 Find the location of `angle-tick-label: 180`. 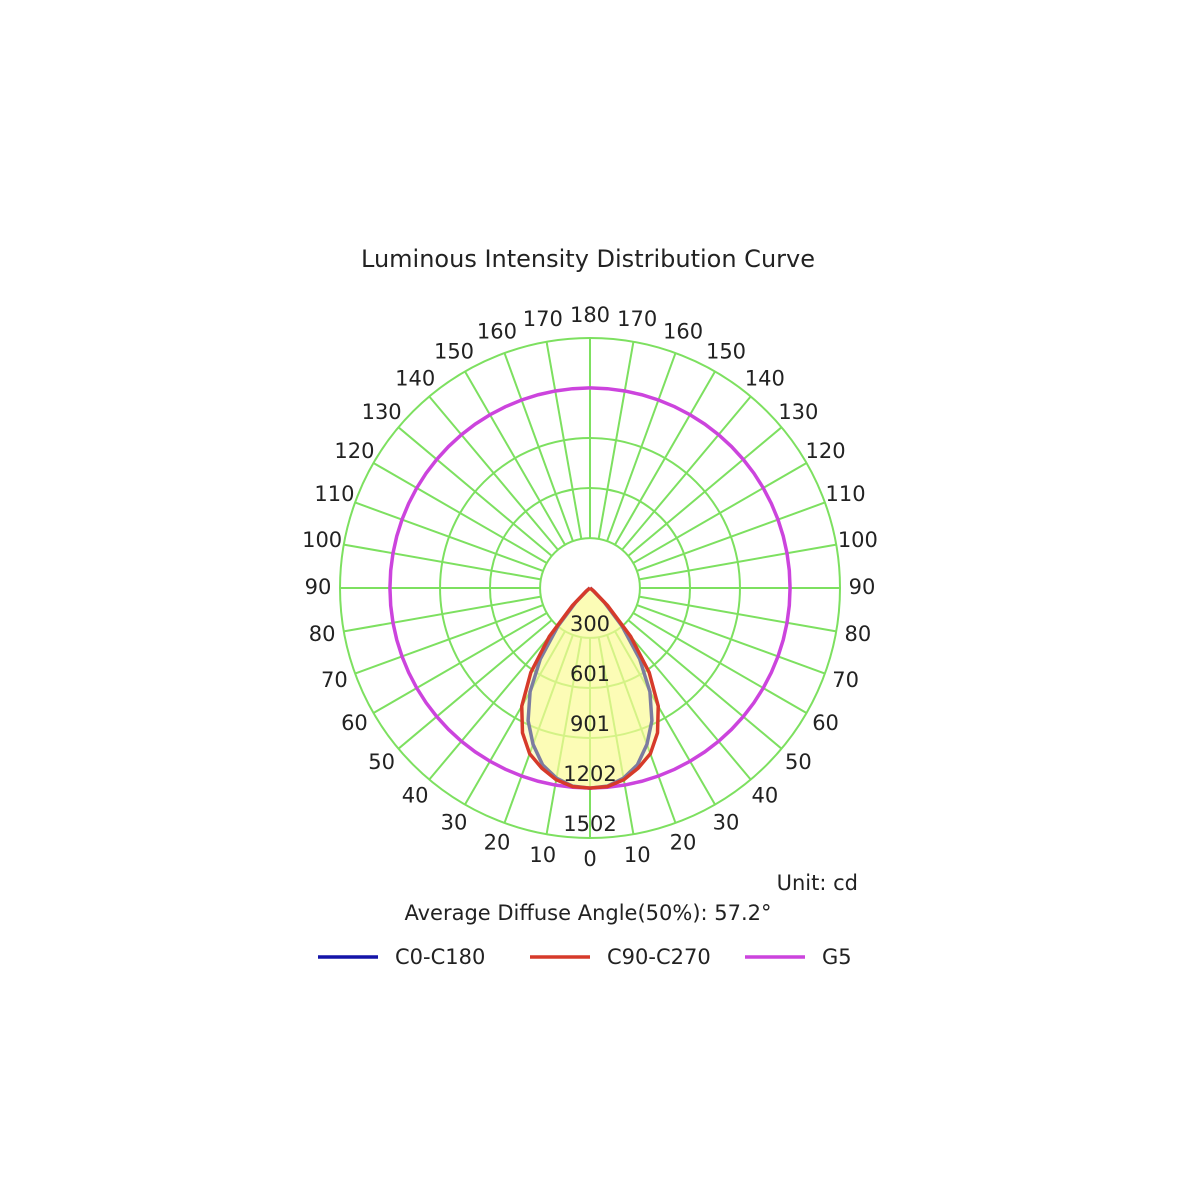

angle-tick-label: 180 is located at coordinates (590, 315).